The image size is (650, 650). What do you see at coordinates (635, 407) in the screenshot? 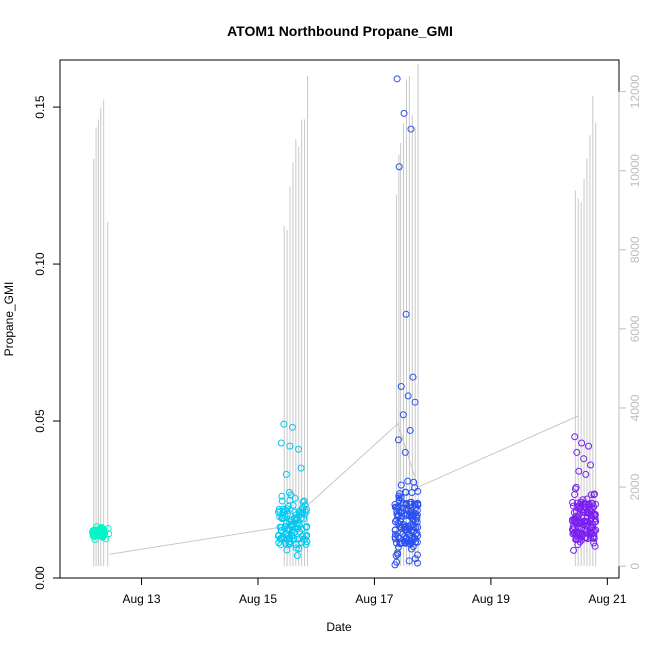
I see `y2-tick-label: 4000` at bounding box center [635, 407].